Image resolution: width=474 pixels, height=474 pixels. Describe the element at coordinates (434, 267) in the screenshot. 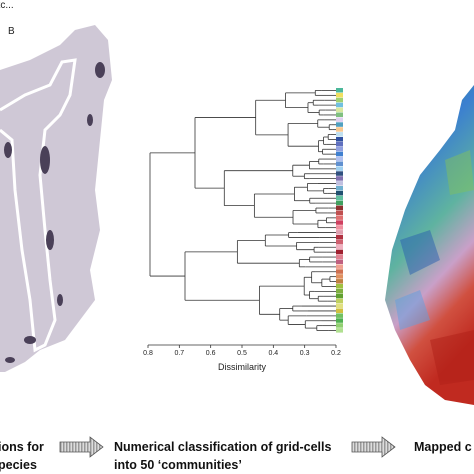

I see `right-map-texture` at that location.